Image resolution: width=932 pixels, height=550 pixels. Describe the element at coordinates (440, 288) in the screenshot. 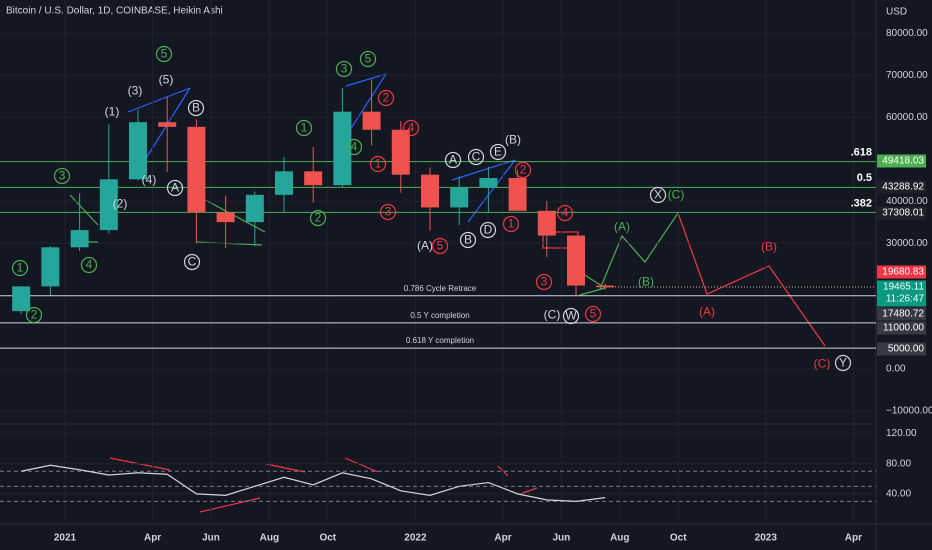

I see `level-name: 0.786 Cycle Retrace` at that location.